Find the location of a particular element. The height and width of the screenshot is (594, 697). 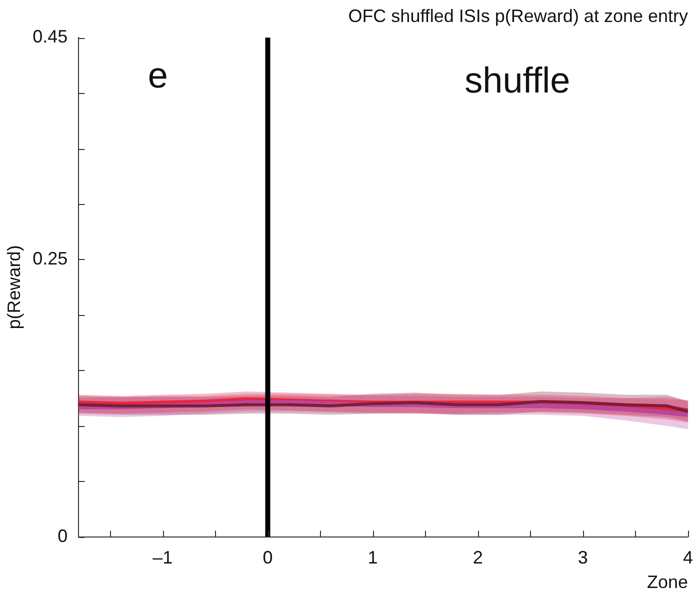

annotation: shuffle is located at coordinates (517, 79).